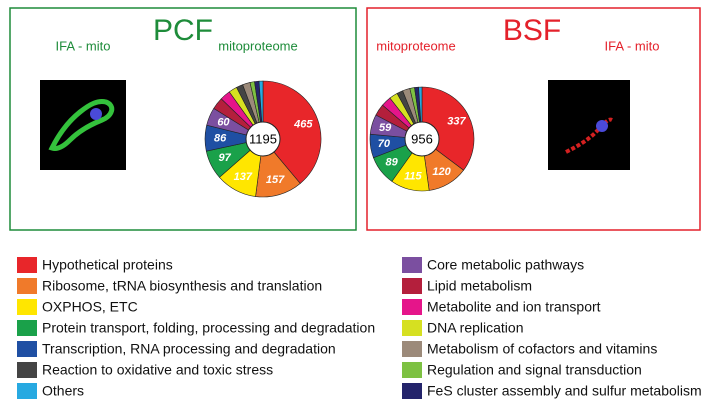 The image size is (710, 408). I want to click on legend-label: Metabolism of cofactors and vitamins, so click(542, 349).